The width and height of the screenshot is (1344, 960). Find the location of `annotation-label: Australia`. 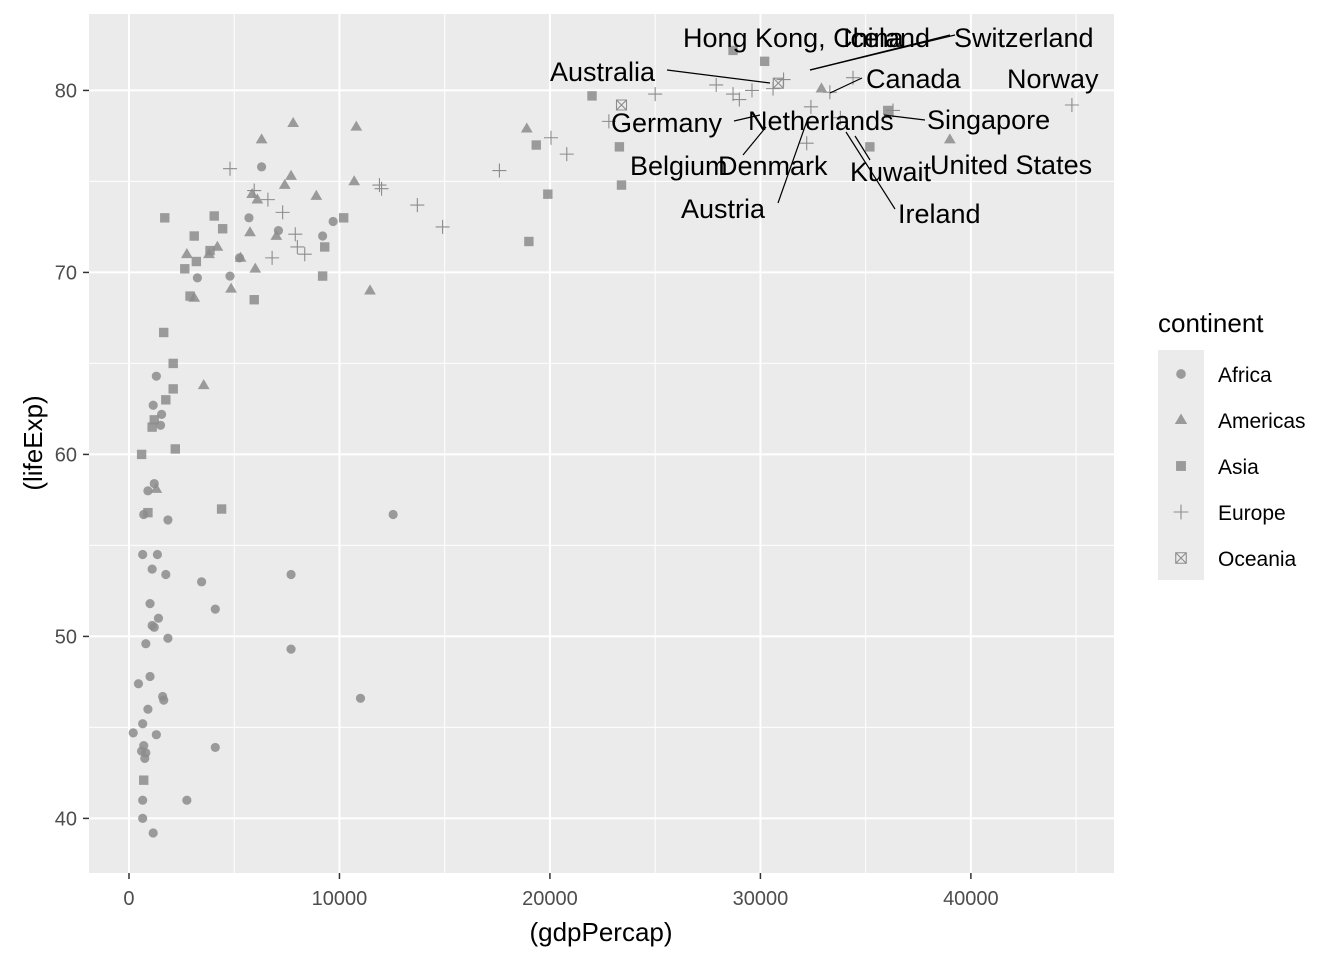

annotation-label: Australia is located at coordinates (603, 72).